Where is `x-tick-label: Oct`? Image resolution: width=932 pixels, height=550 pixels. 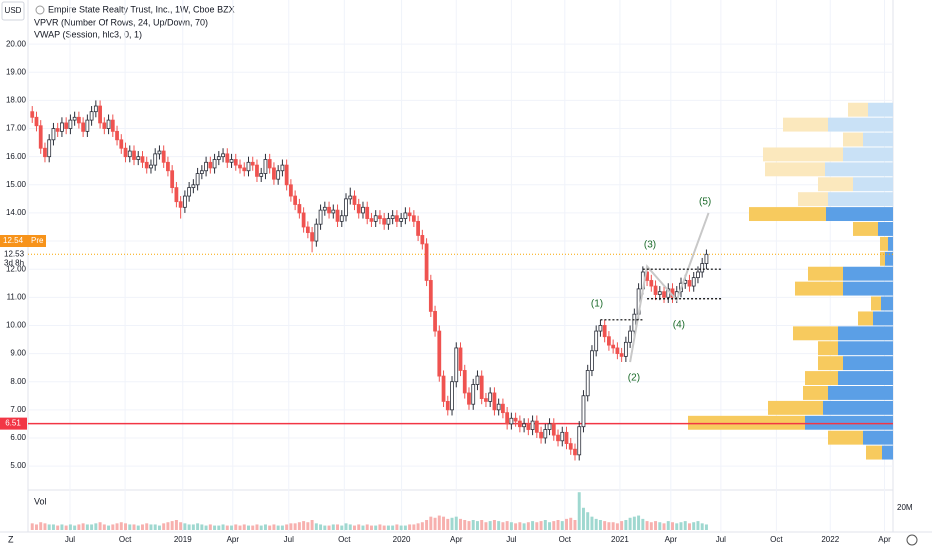 x-tick-label: Oct is located at coordinates (565, 539).